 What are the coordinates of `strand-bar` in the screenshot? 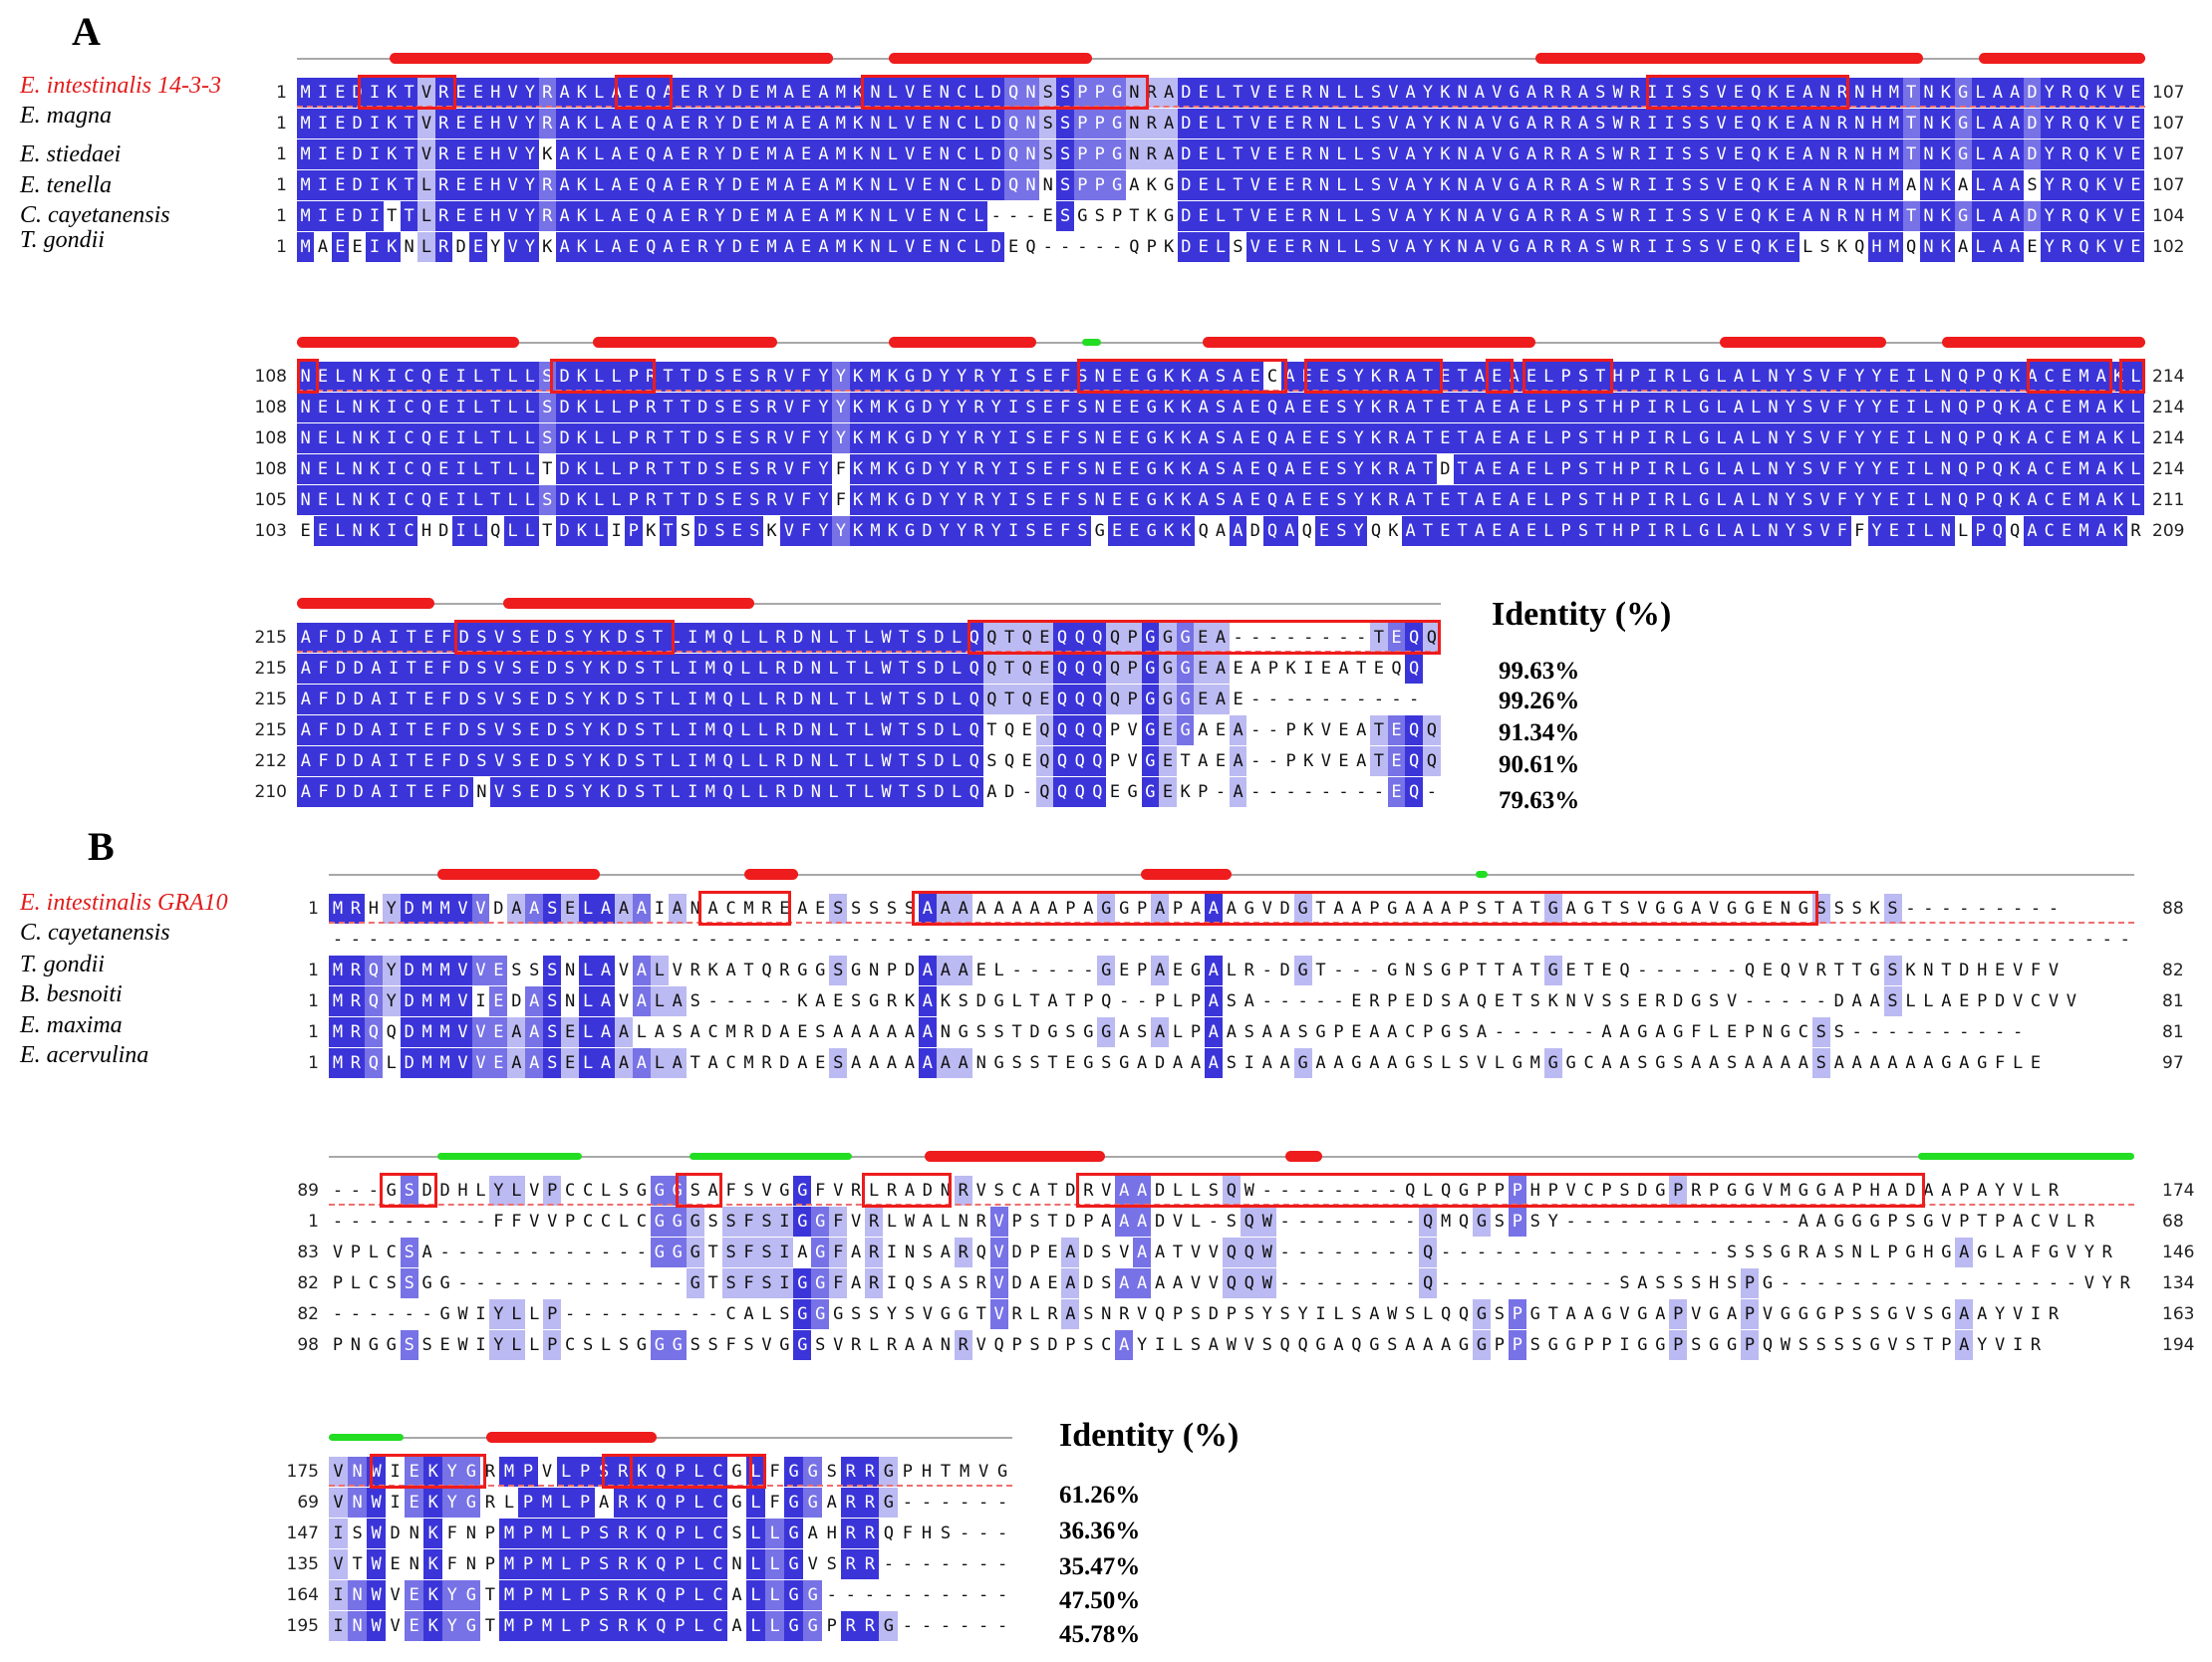 It's located at (1092, 342).